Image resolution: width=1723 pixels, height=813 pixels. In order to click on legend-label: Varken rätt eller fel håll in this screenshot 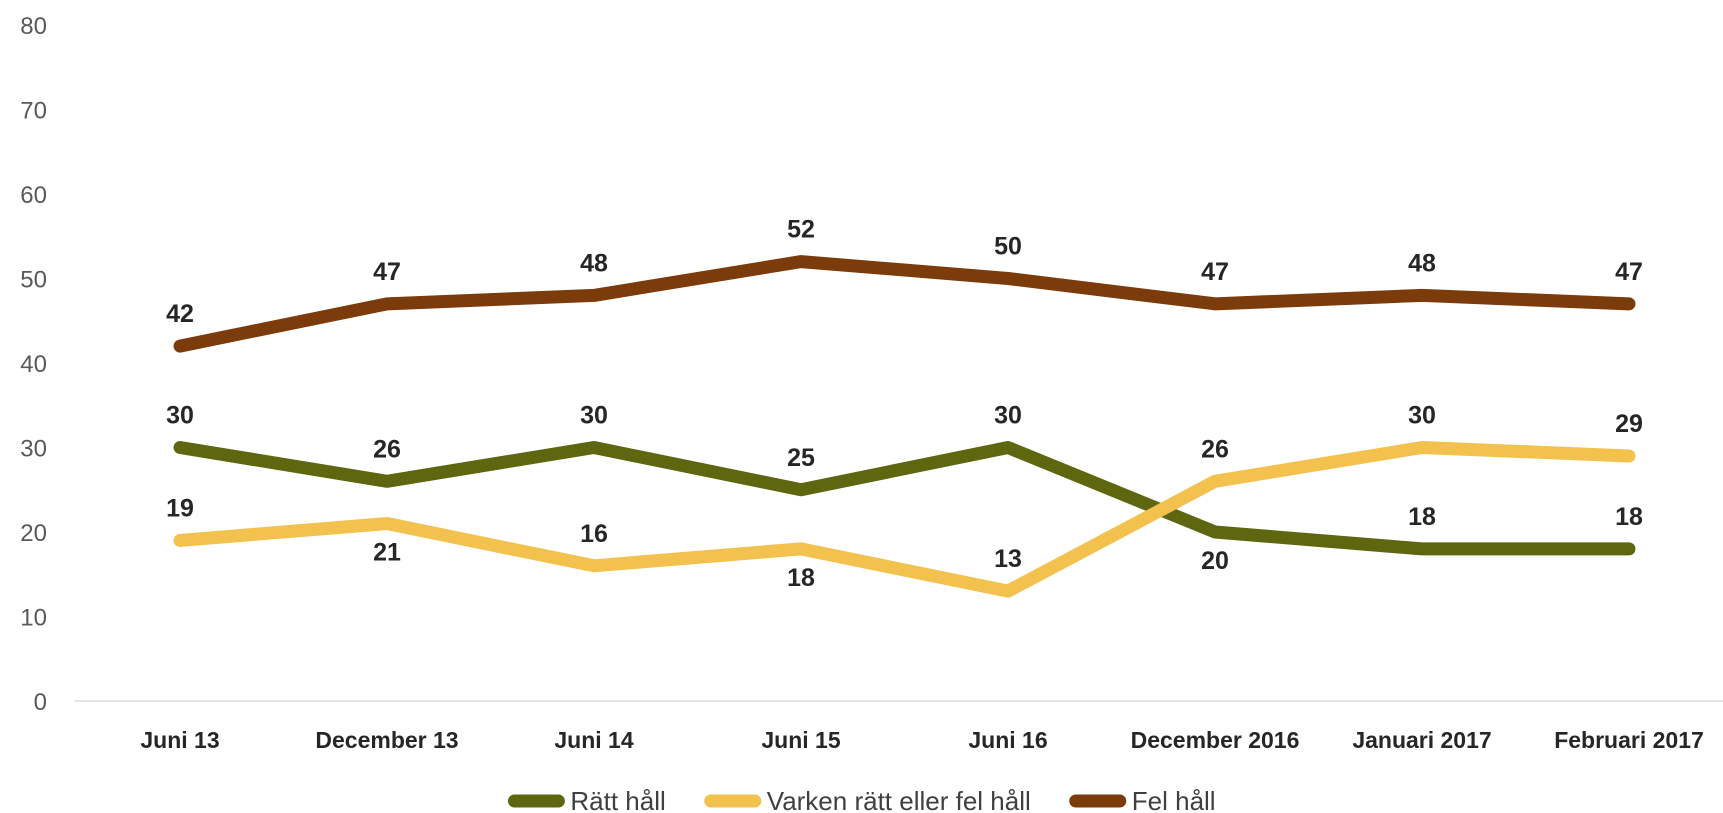, I will do `click(899, 799)`.